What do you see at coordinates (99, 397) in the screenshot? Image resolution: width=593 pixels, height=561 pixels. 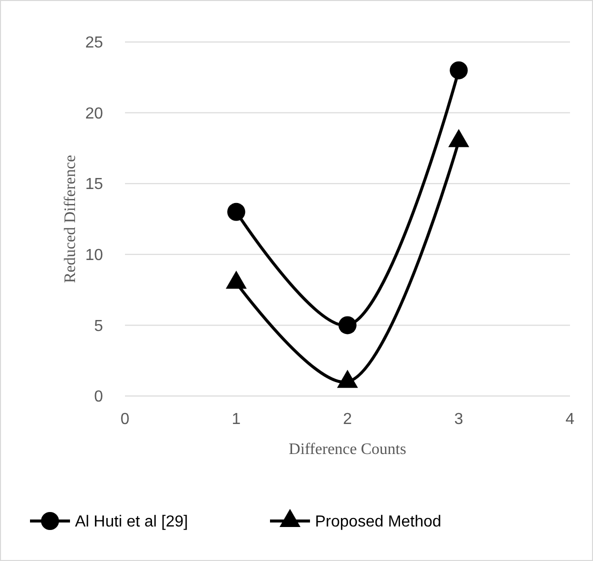 I see `y-tick-label: 0` at bounding box center [99, 397].